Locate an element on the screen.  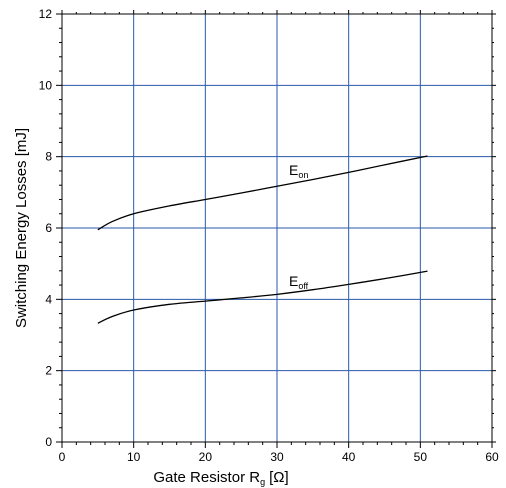
series-label-eon-main: E is located at coordinates (293, 170).